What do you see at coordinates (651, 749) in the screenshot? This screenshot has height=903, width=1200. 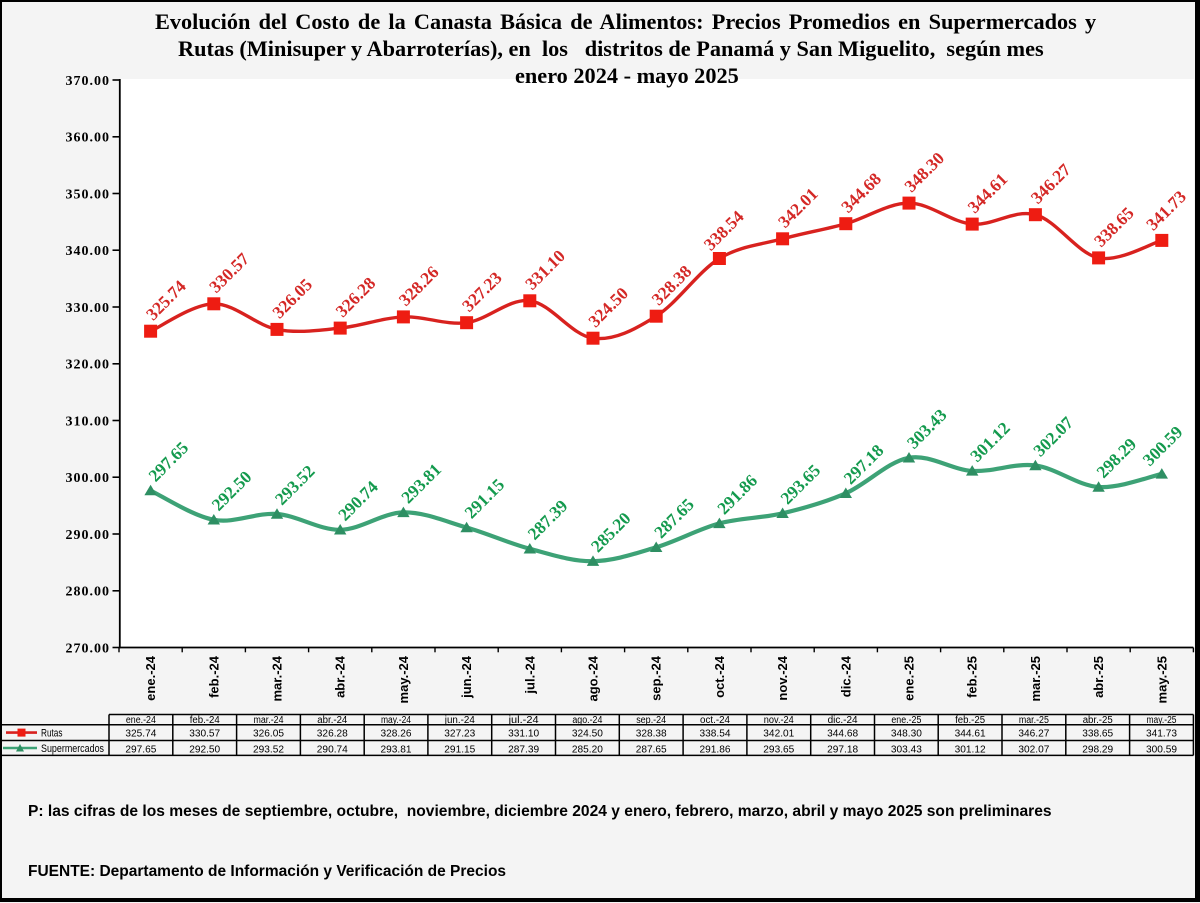 I see `svg-text: 287.65` at bounding box center [651, 749].